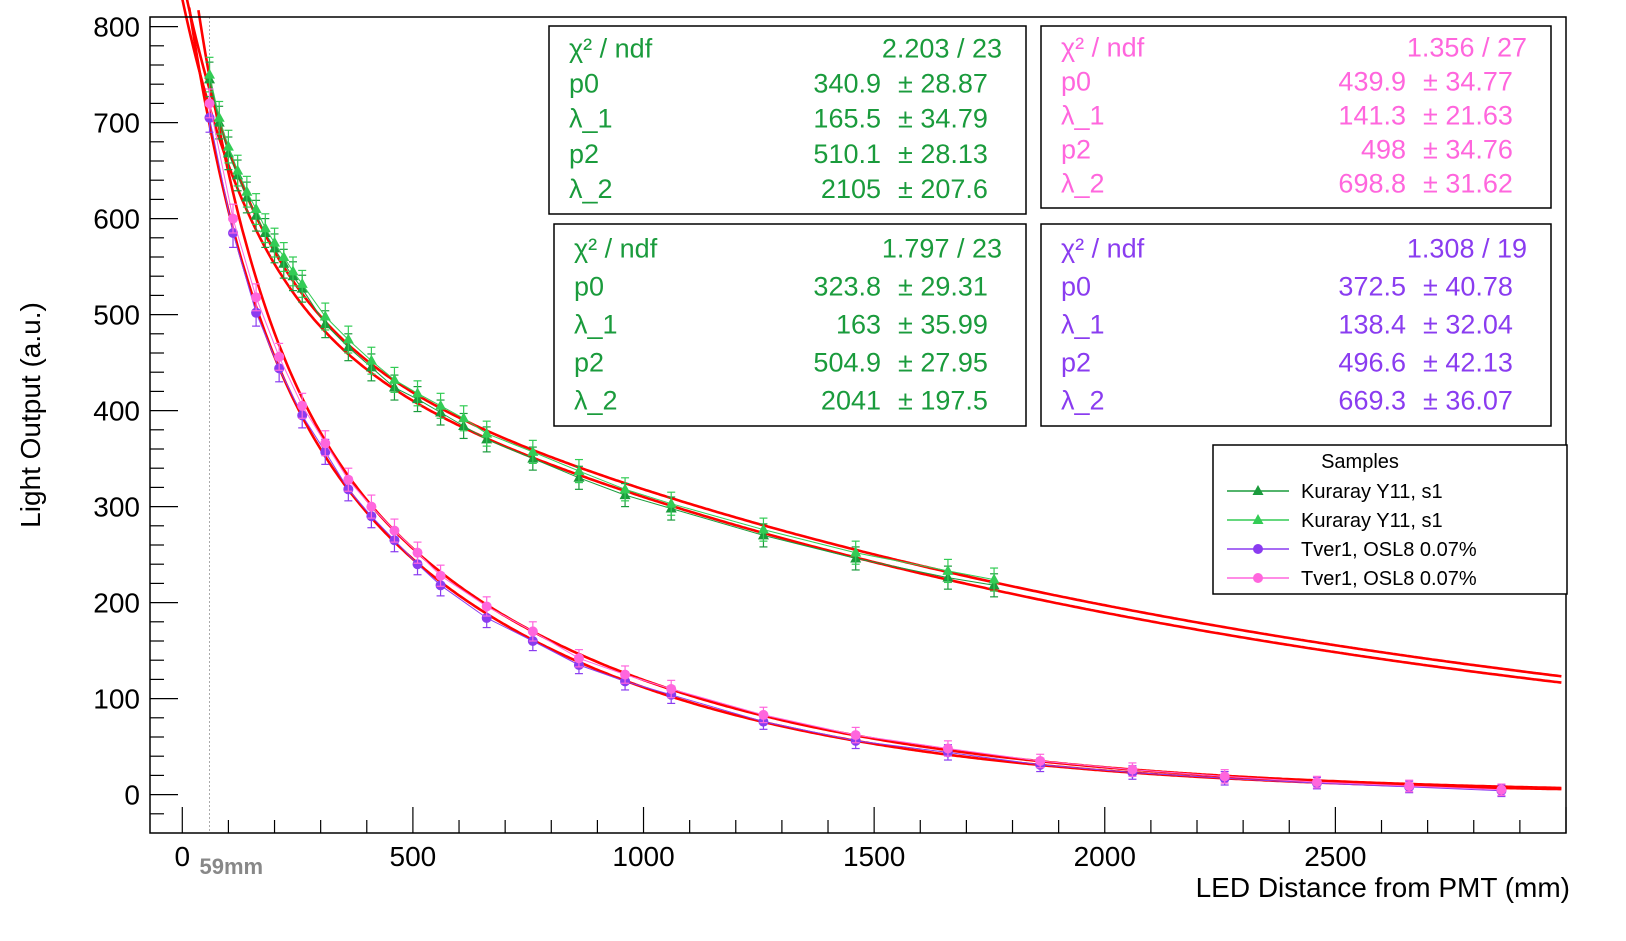  I want to click on stat-value: 1.797 / 23, so click(942, 248).